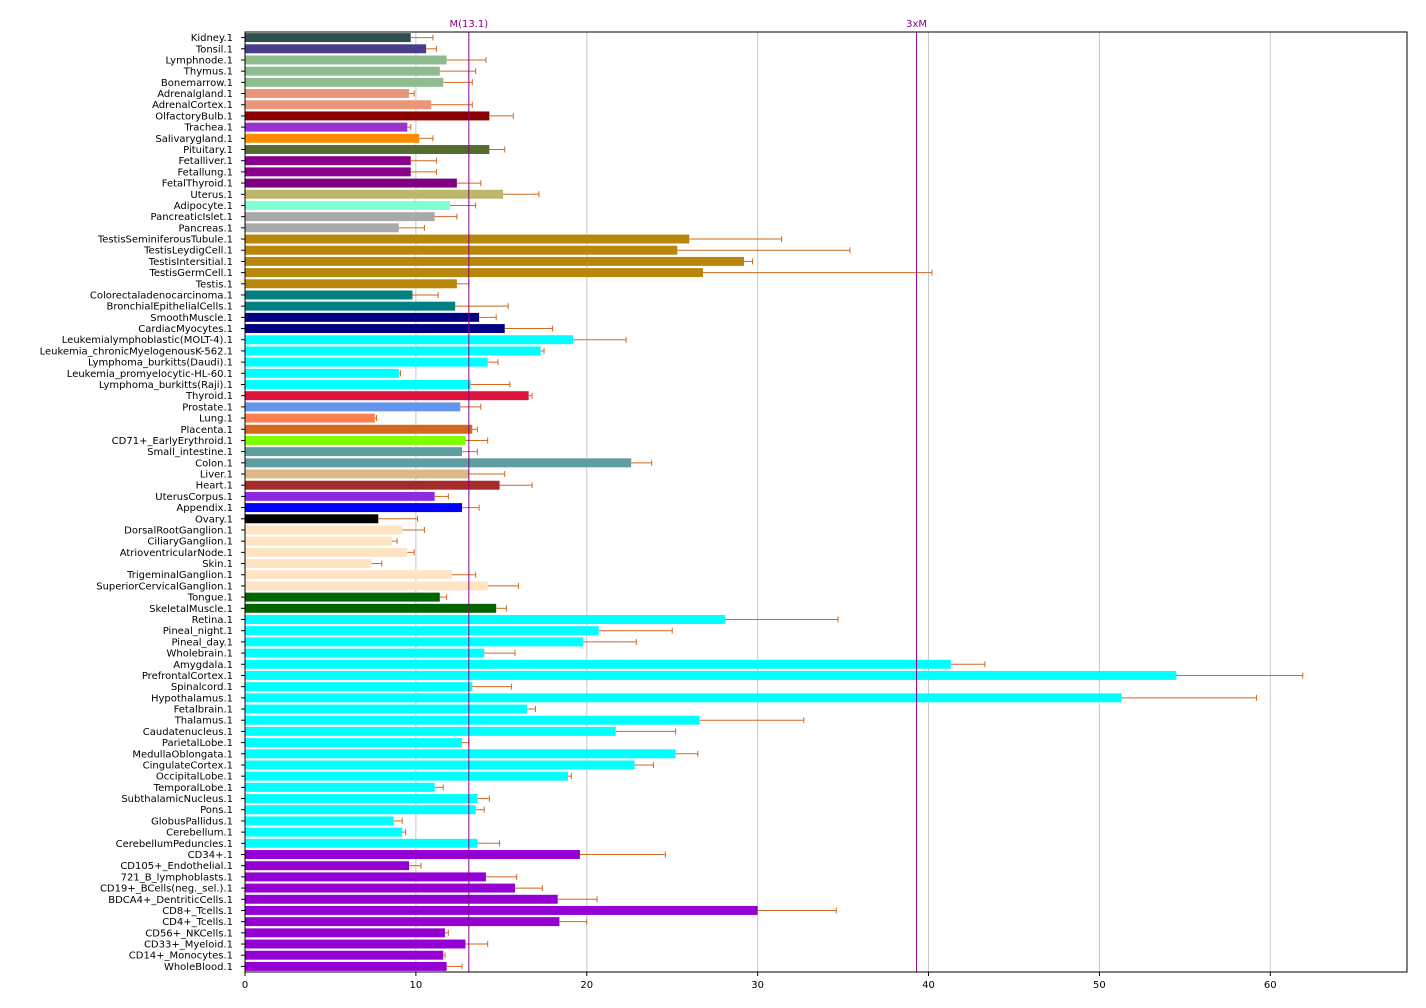 The width and height of the screenshot is (1426, 1008). I want to click on category-label-4: Bonemarrow.1, so click(197, 83).